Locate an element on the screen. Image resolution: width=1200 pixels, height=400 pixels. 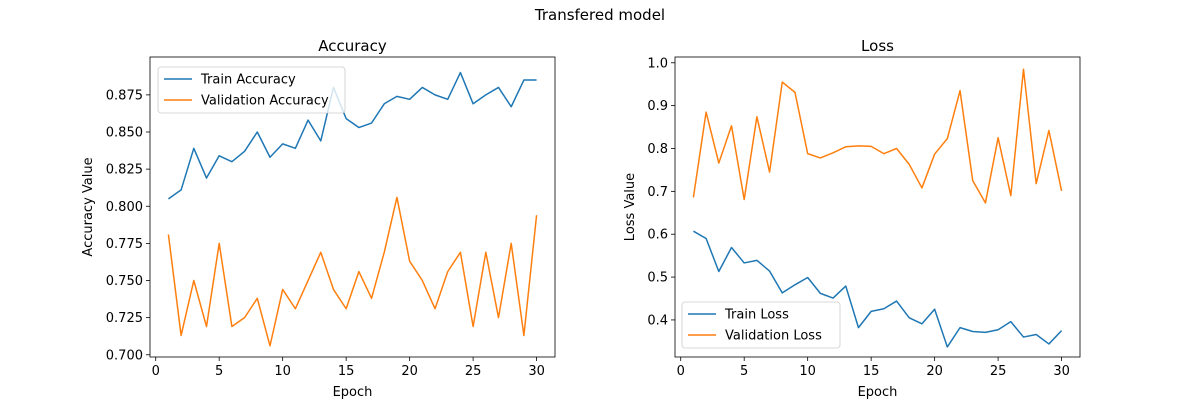
y-tick-label: 0.825 is located at coordinates (124, 170).